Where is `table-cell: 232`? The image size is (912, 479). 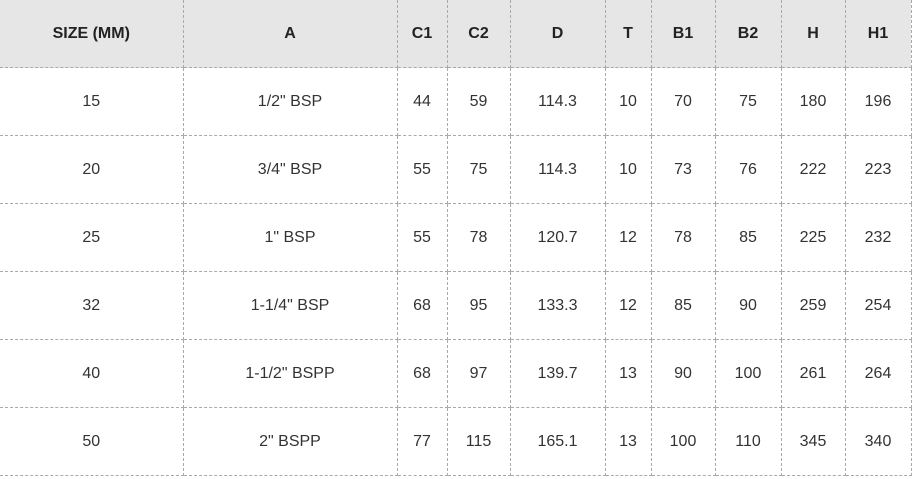
table-cell: 232 is located at coordinates (878, 237).